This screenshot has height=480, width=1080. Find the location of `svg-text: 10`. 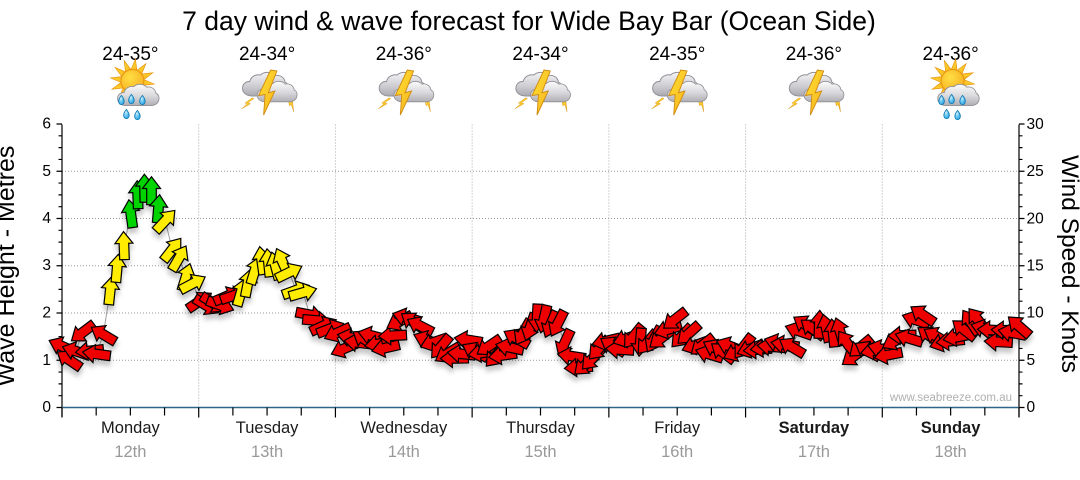

svg-text: 10 is located at coordinates (1036, 313).